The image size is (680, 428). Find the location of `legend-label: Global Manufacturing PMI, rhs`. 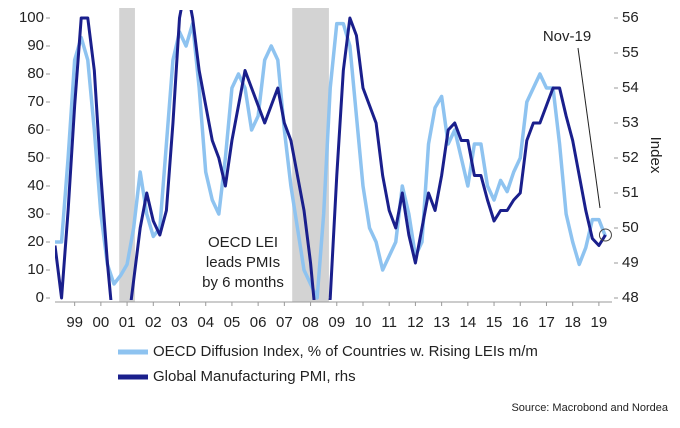

legend-label: Global Manufacturing PMI, rhs is located at coordinates (254, 376).